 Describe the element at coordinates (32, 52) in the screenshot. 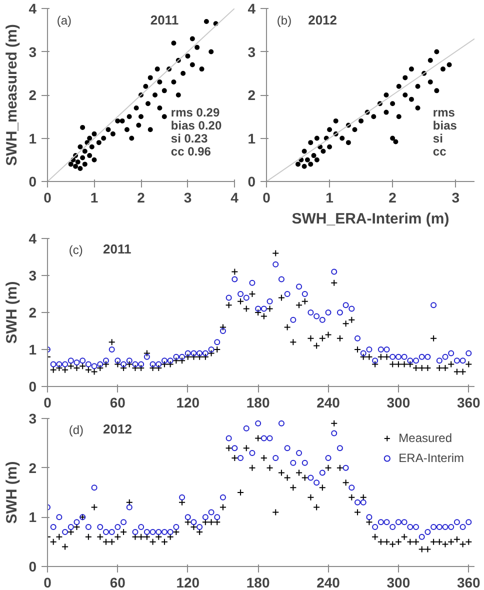

I see `y-tick-label: 3` at that location.